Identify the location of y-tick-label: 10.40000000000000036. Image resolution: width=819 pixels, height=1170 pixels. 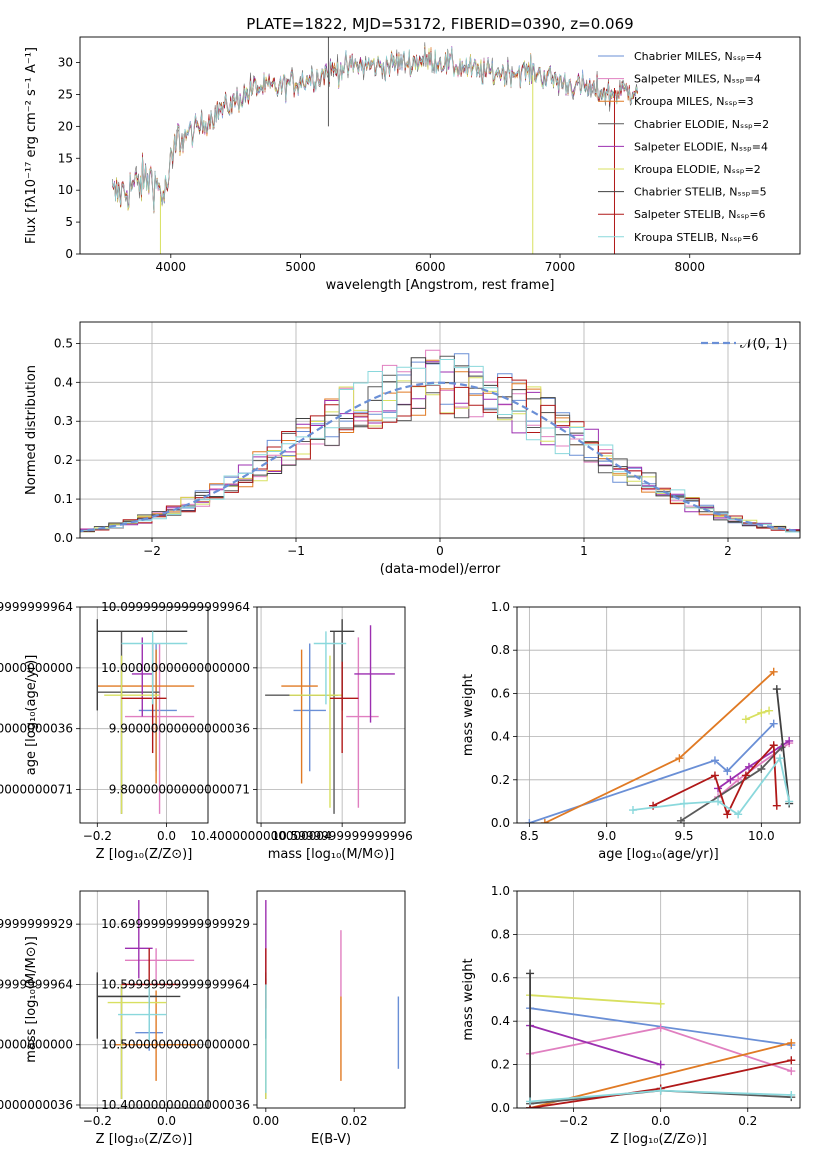
(175, 1105).